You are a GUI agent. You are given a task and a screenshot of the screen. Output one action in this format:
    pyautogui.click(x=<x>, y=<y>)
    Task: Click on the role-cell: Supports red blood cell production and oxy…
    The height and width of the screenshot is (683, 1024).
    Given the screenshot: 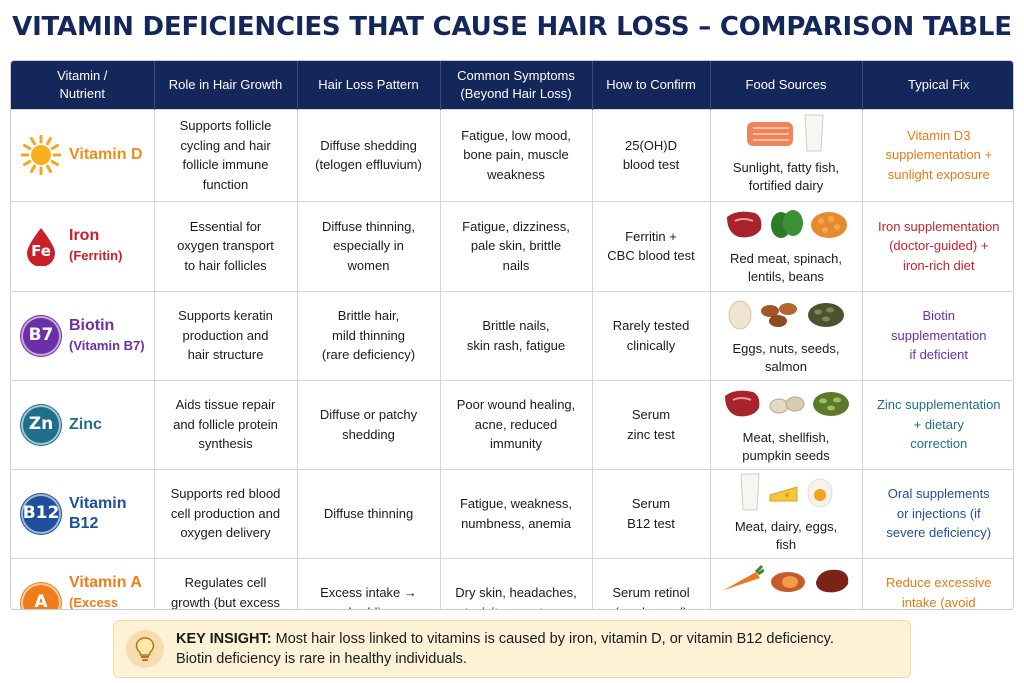 What is the action you would take?
    pyautogui.click(x=226, y=513)
    